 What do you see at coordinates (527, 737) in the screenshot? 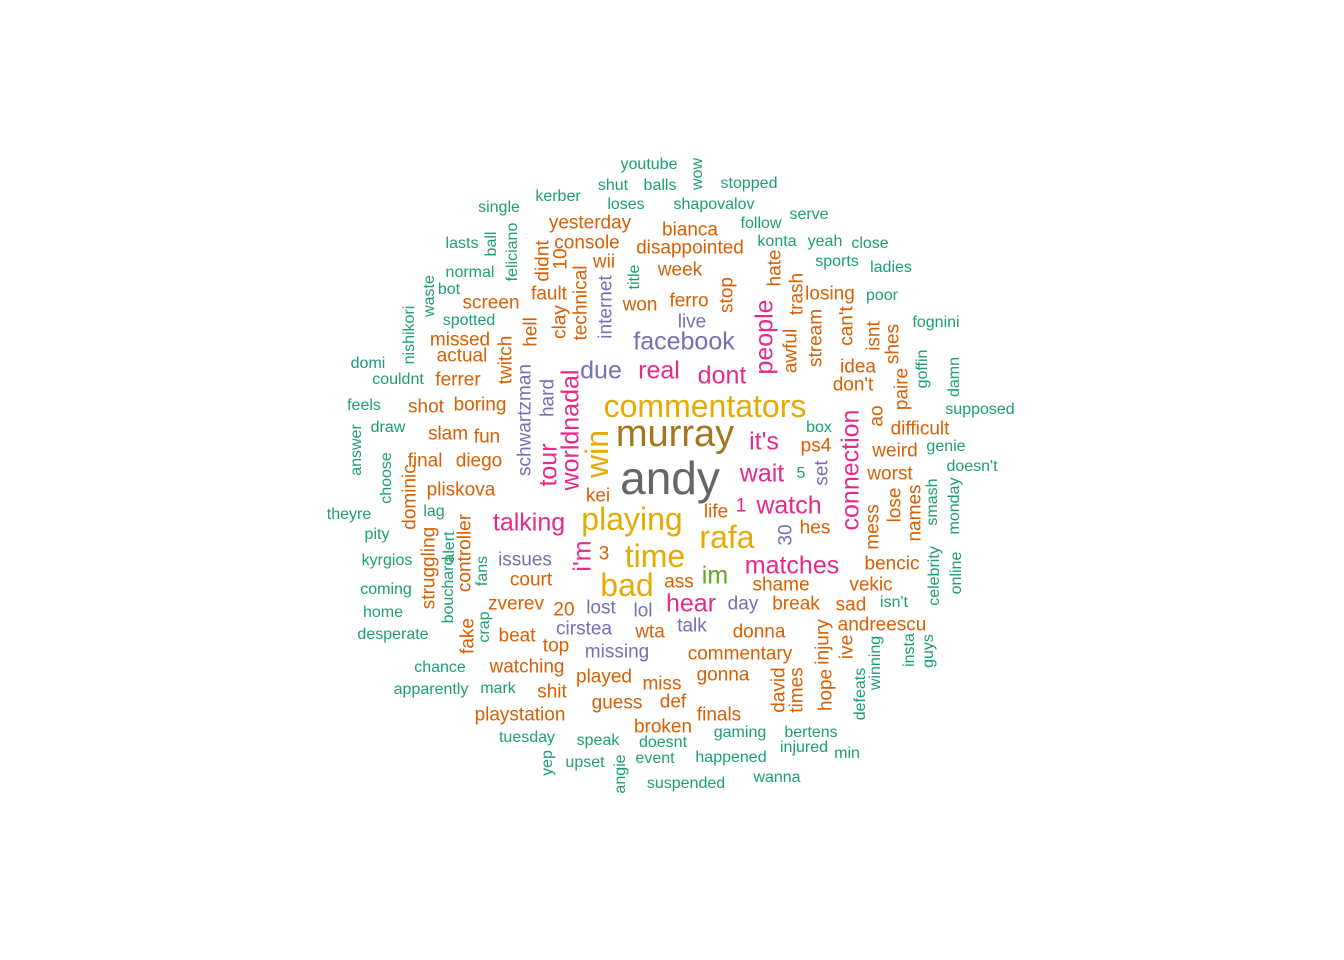
I see `word: tuesday` at bounding box center [527, 737].